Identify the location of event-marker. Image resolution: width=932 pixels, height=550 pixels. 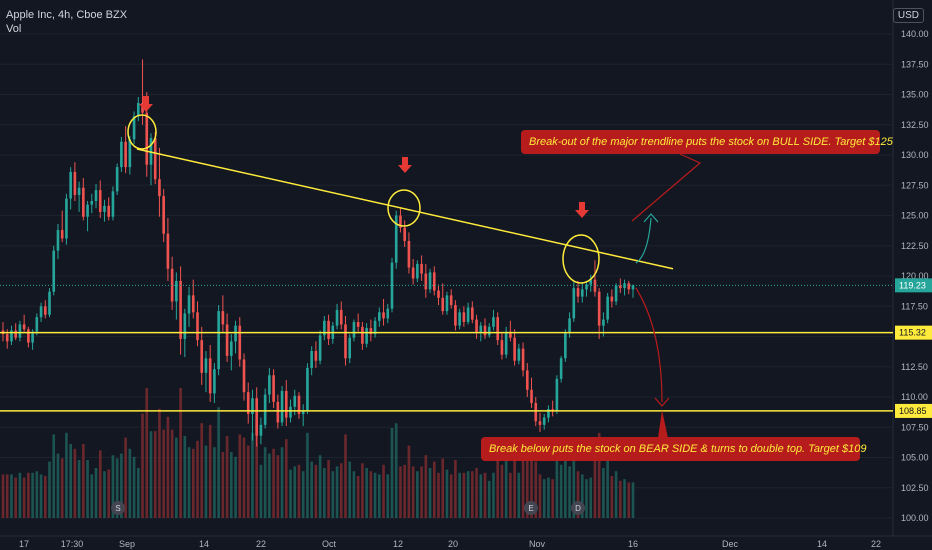
(531, 508).